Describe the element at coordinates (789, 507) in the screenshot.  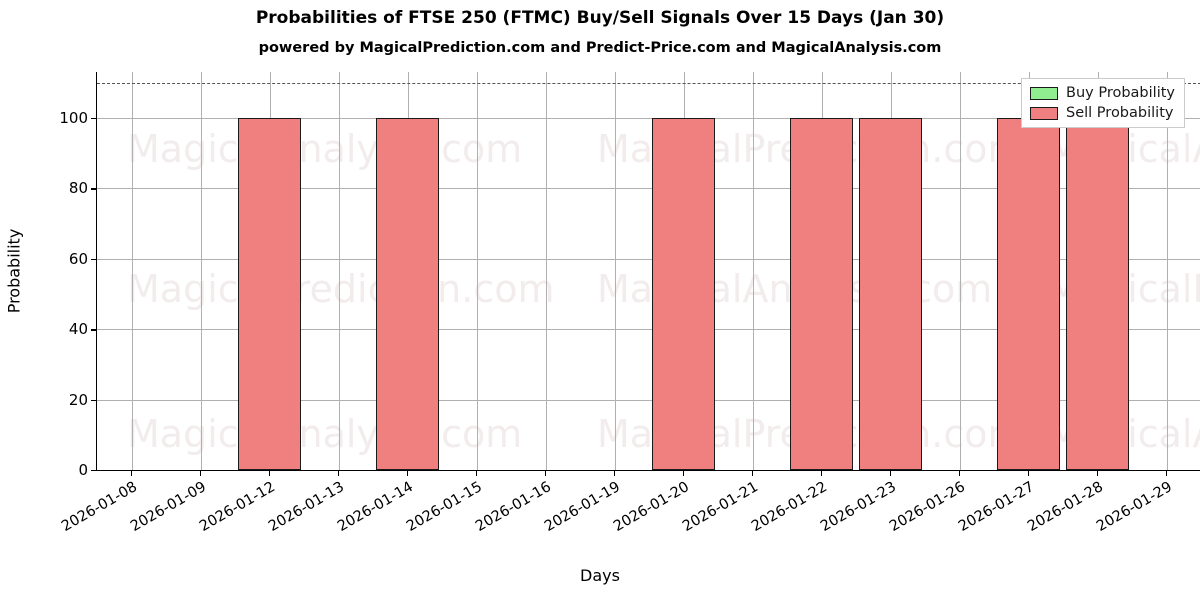
I see `x-tick-label: 2026-01-22` at that location.